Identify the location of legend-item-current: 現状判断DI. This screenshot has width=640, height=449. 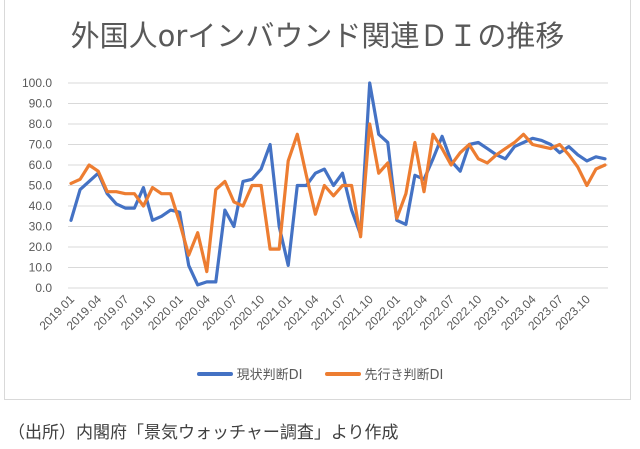
(249, 373).